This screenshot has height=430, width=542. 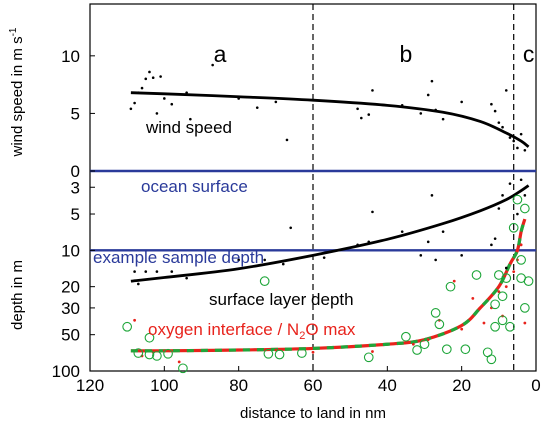 What do you see at coordinates (302, 336) in the screenshot?
I see `oxygen-interface-label-subscript: 2` at bounding box center [302, 336].